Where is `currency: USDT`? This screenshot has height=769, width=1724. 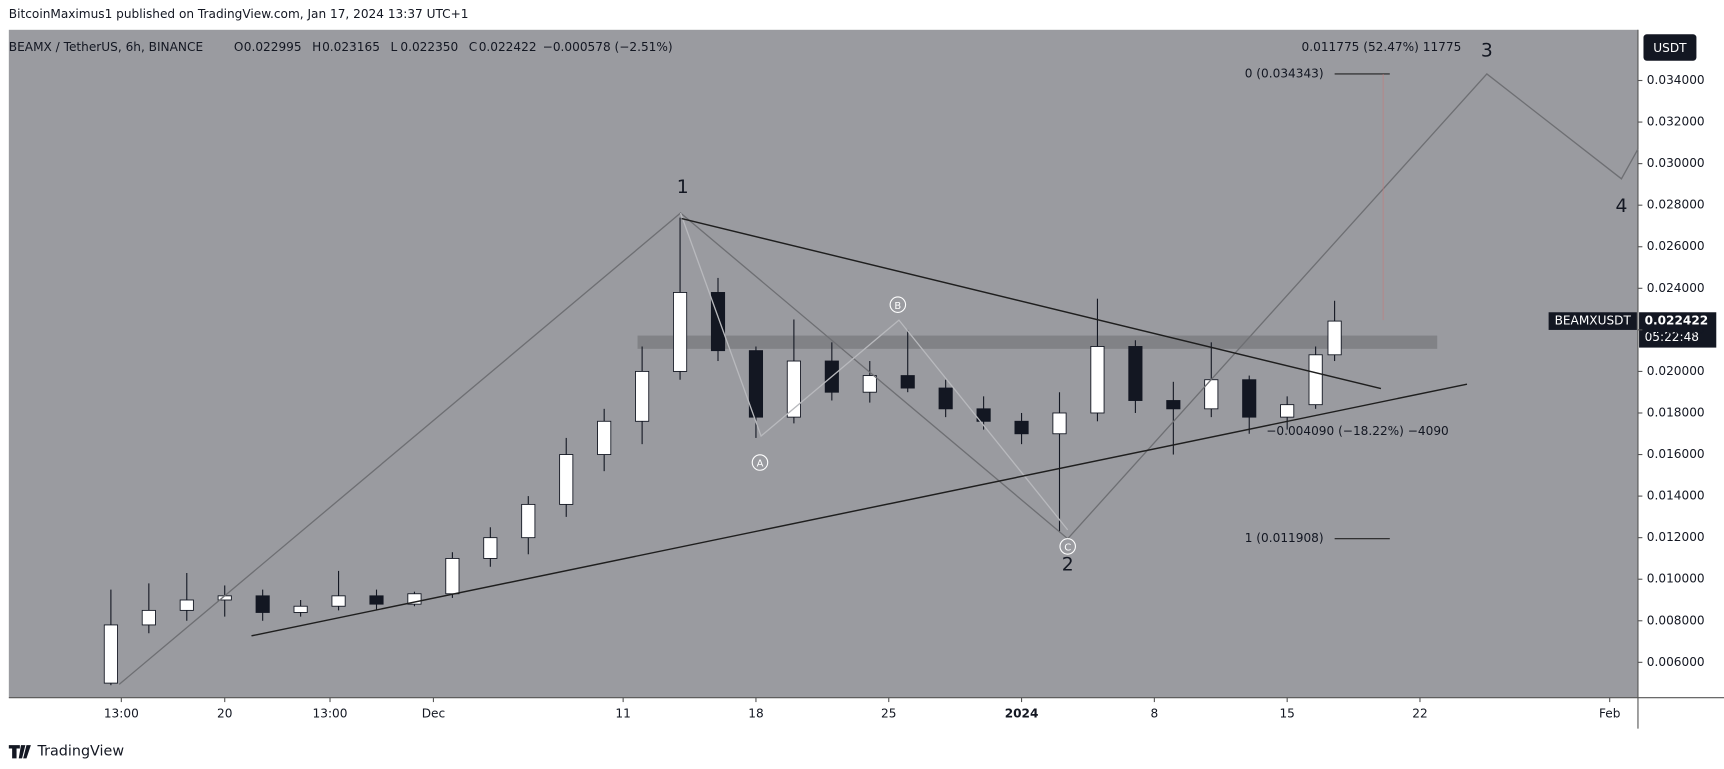
currency: USDT is located at coordinates (1670, 48).